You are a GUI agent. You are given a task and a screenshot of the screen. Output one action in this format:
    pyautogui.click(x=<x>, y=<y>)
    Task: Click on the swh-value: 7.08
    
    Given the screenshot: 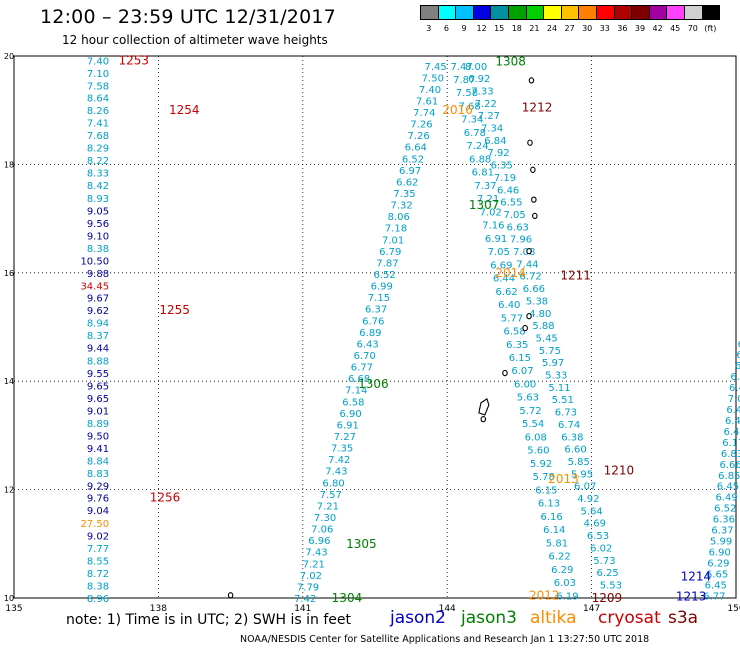 What is the action you would take?
    pyautogui.click(x=524, y=252)
    